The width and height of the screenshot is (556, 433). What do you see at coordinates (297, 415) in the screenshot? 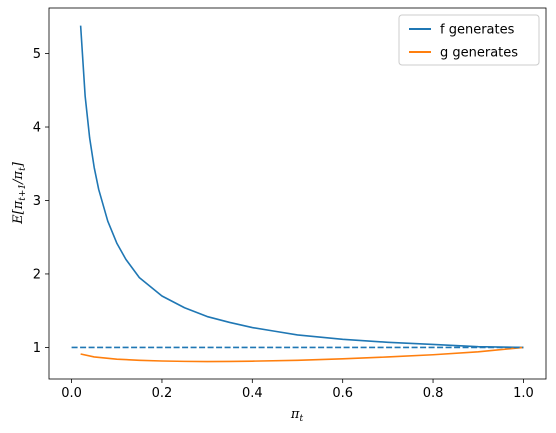
I see `x-axis-label: πt` at bounding box center [297, 415].